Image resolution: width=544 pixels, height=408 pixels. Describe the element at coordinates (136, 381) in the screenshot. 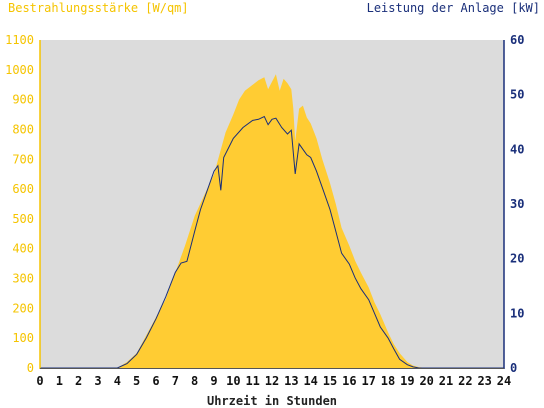

I see `x-tick-label: 5` at that location.